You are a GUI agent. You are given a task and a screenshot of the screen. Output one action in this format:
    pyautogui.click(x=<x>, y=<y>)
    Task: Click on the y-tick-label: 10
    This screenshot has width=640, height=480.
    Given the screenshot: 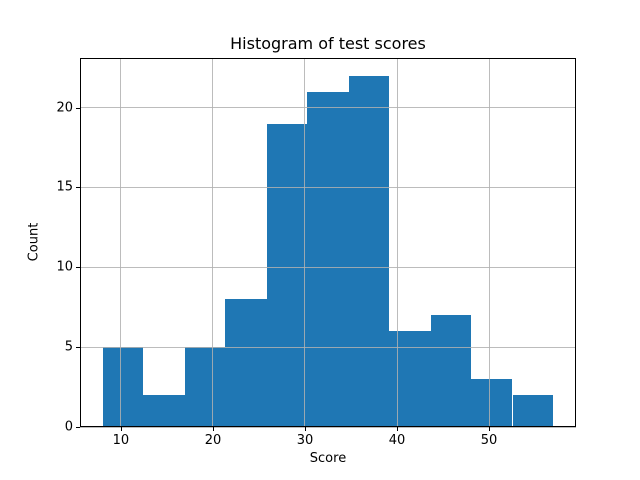 What is the action you would take?
    pyautogui.click(x=64, y=267)
    